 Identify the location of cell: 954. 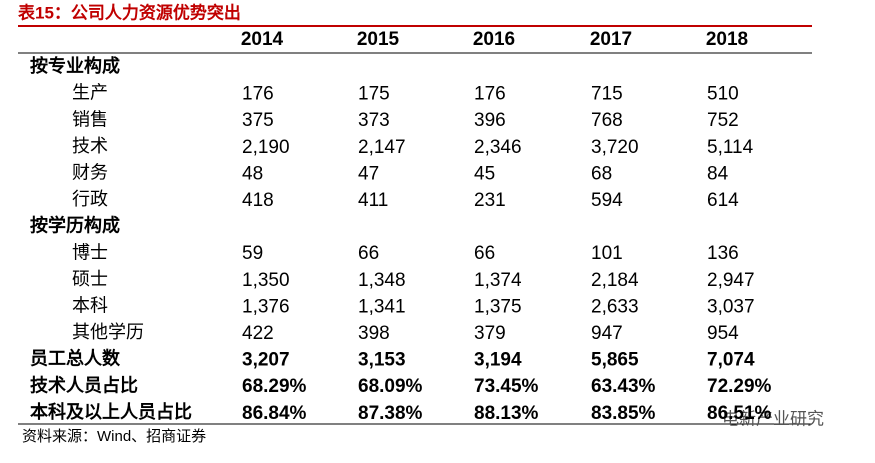
(723, 333).